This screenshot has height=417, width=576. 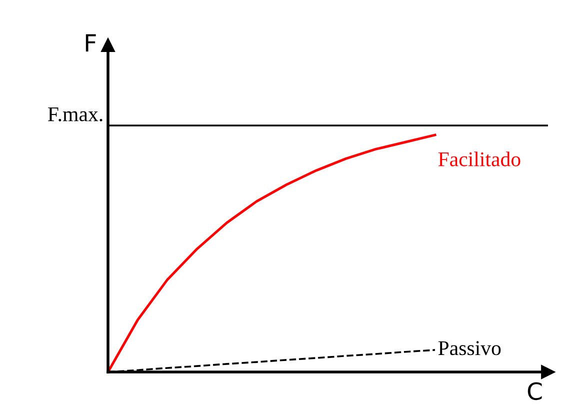 What do you see at coordinates (469, 348) in the screenshot?
I see `series-label: Passivo` at bounding box center [469, 348].